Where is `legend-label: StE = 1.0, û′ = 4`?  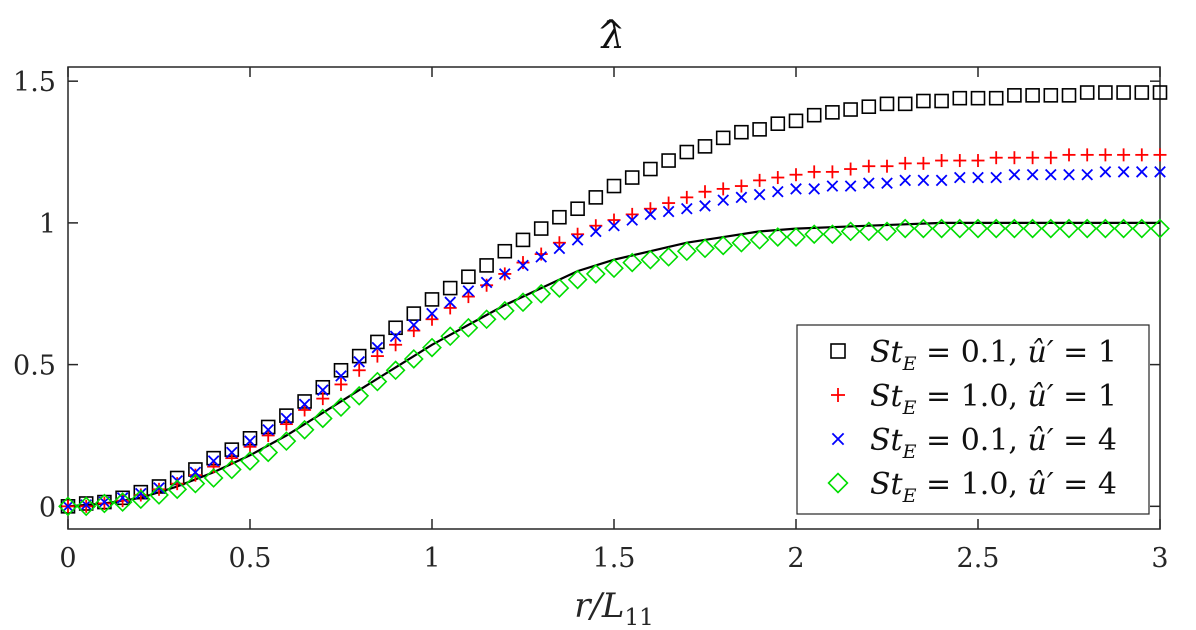
legend-label: StE = 1.0, û′ = 4 is located at coordinates (993, 487).